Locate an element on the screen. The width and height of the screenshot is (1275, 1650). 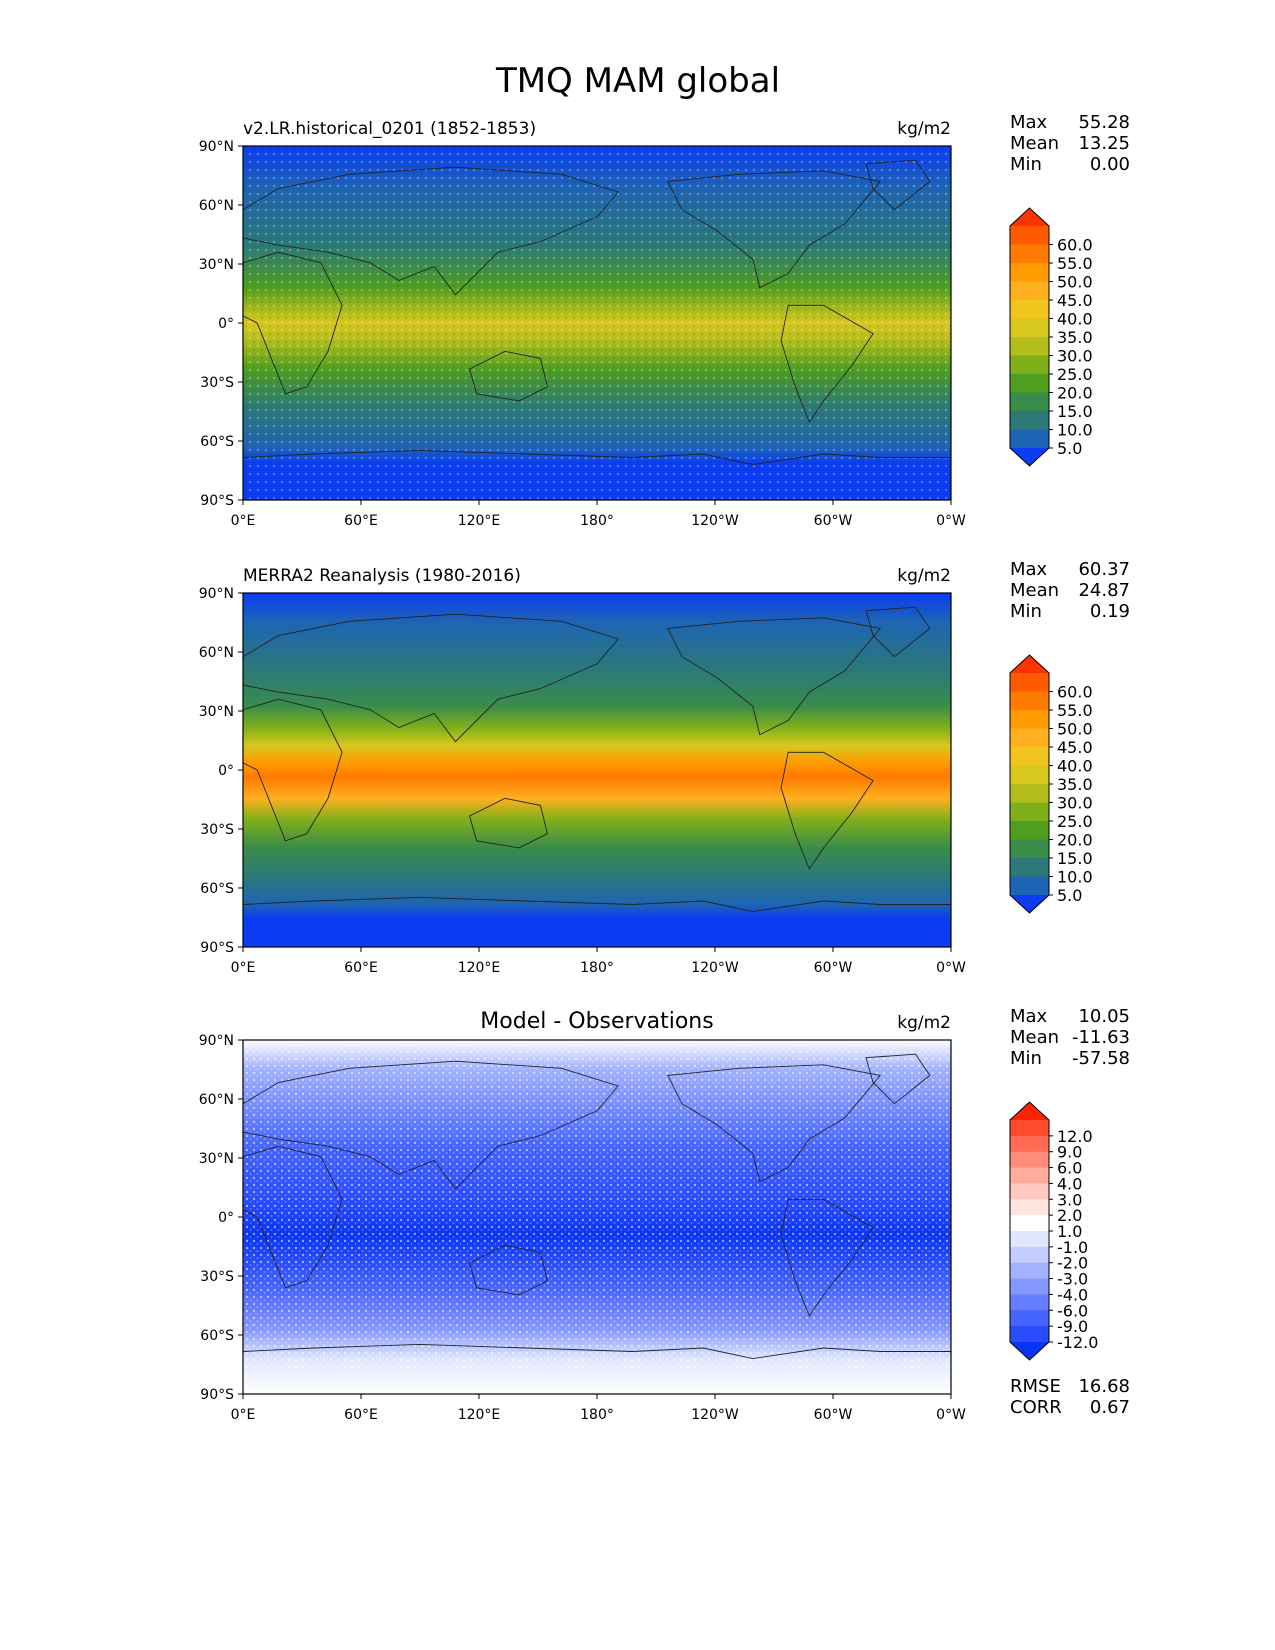
extra-stat-value: 0.67 is located at coordinates (1110, 1407).